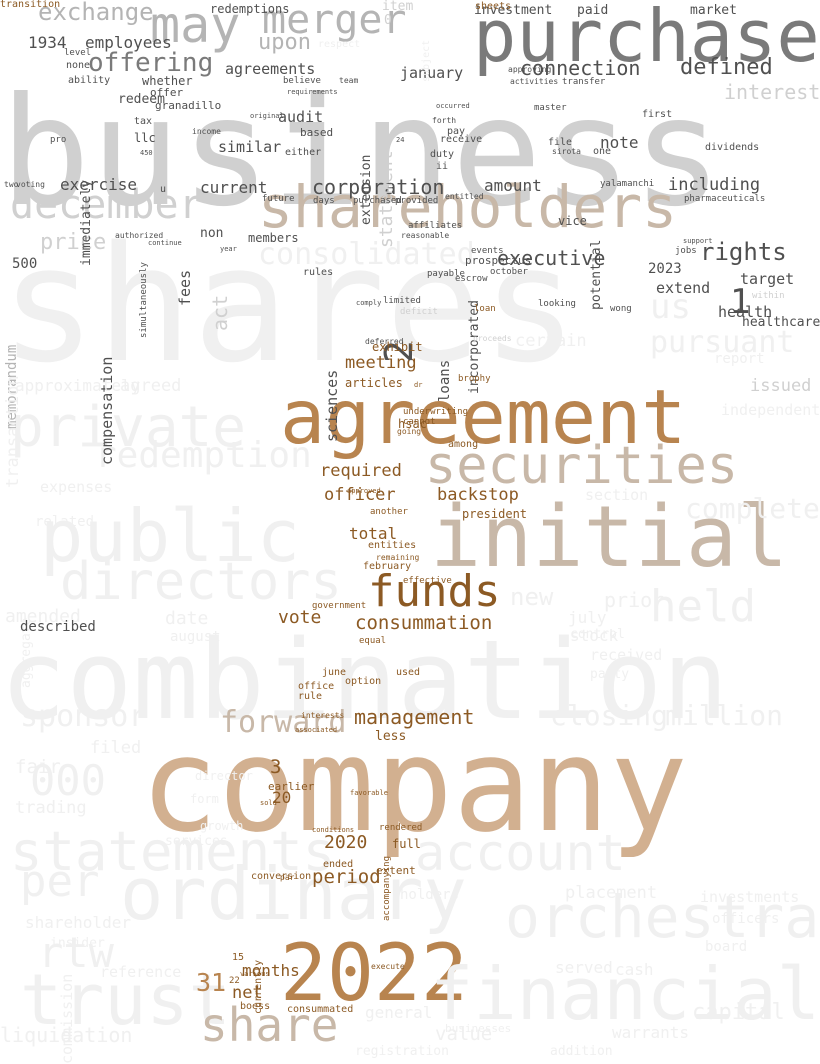  What do you see at coordinates (732, 147) in the screenshot?
I see `word-188: dividends` at bounding box center [732, 147].